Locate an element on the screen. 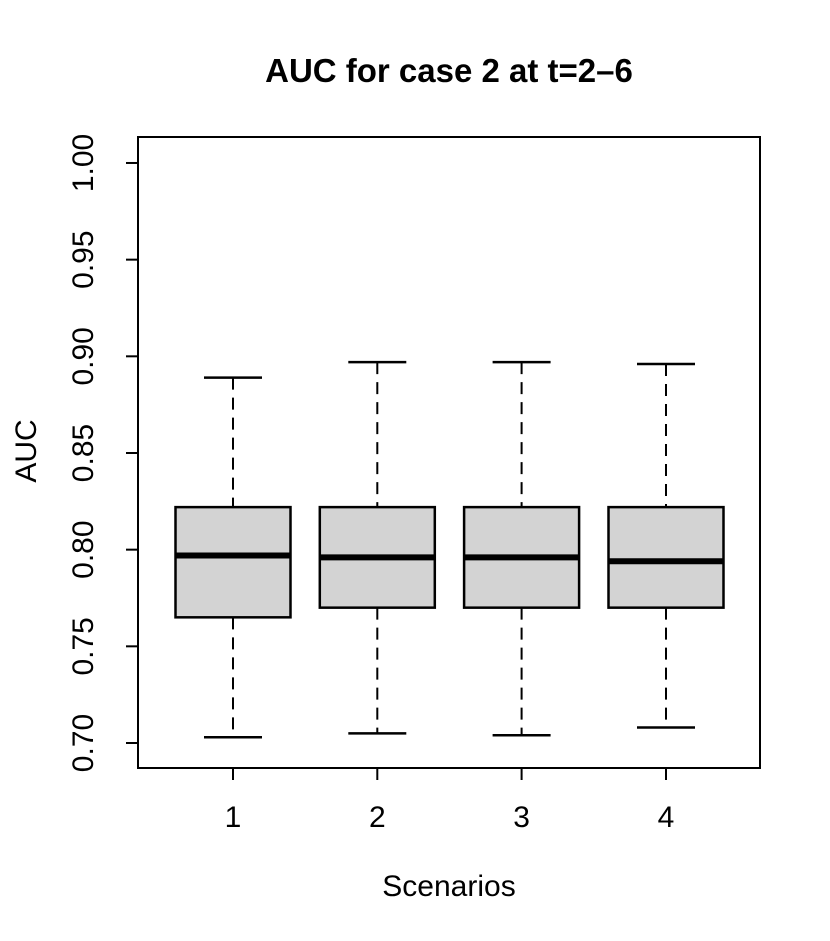  x-tick-label: 3 is located at coordinates (521, 817).